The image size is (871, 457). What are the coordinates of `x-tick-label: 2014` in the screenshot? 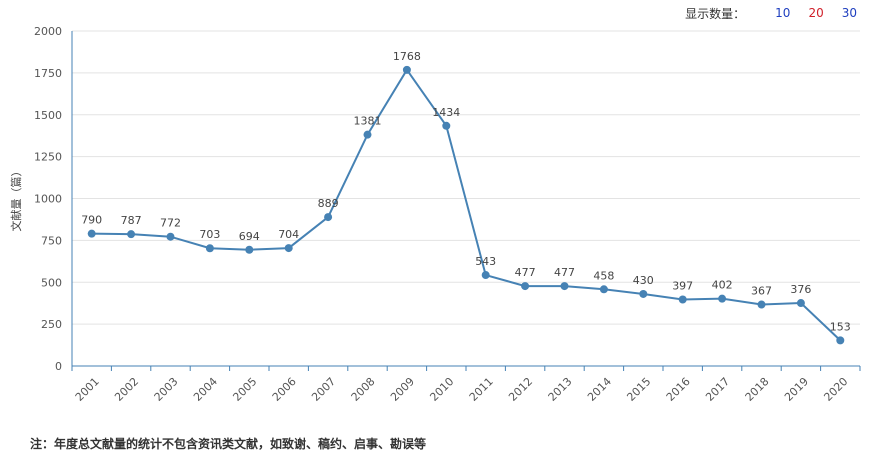 It's located at (599, 389).